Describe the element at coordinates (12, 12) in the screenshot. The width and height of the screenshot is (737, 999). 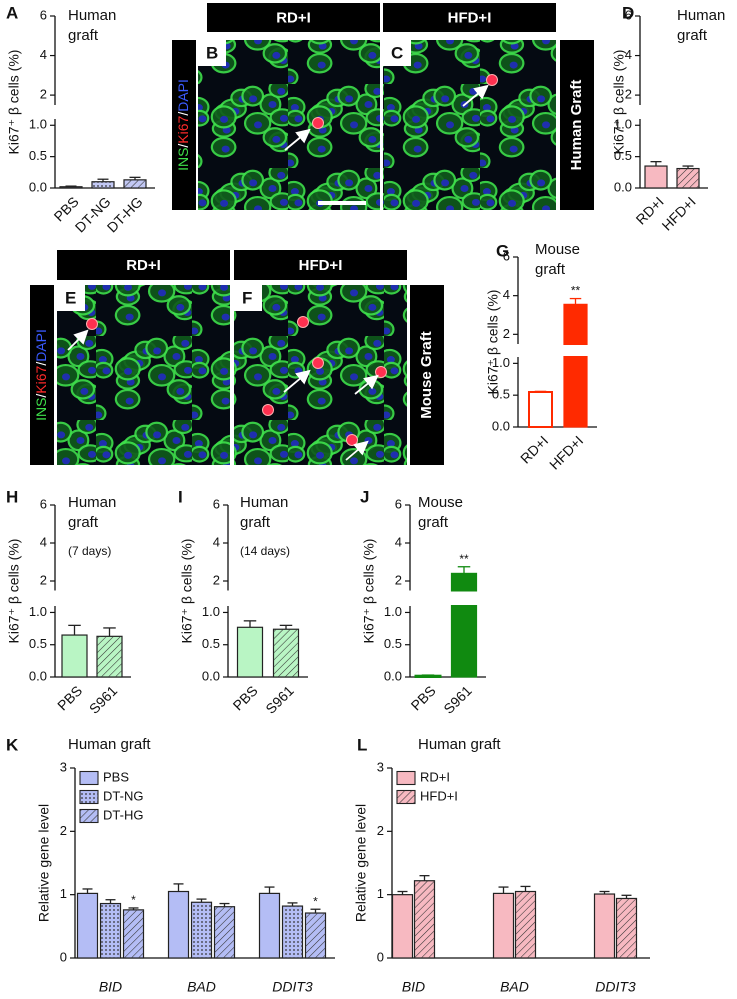
I see `panel-letter: A` at that location.